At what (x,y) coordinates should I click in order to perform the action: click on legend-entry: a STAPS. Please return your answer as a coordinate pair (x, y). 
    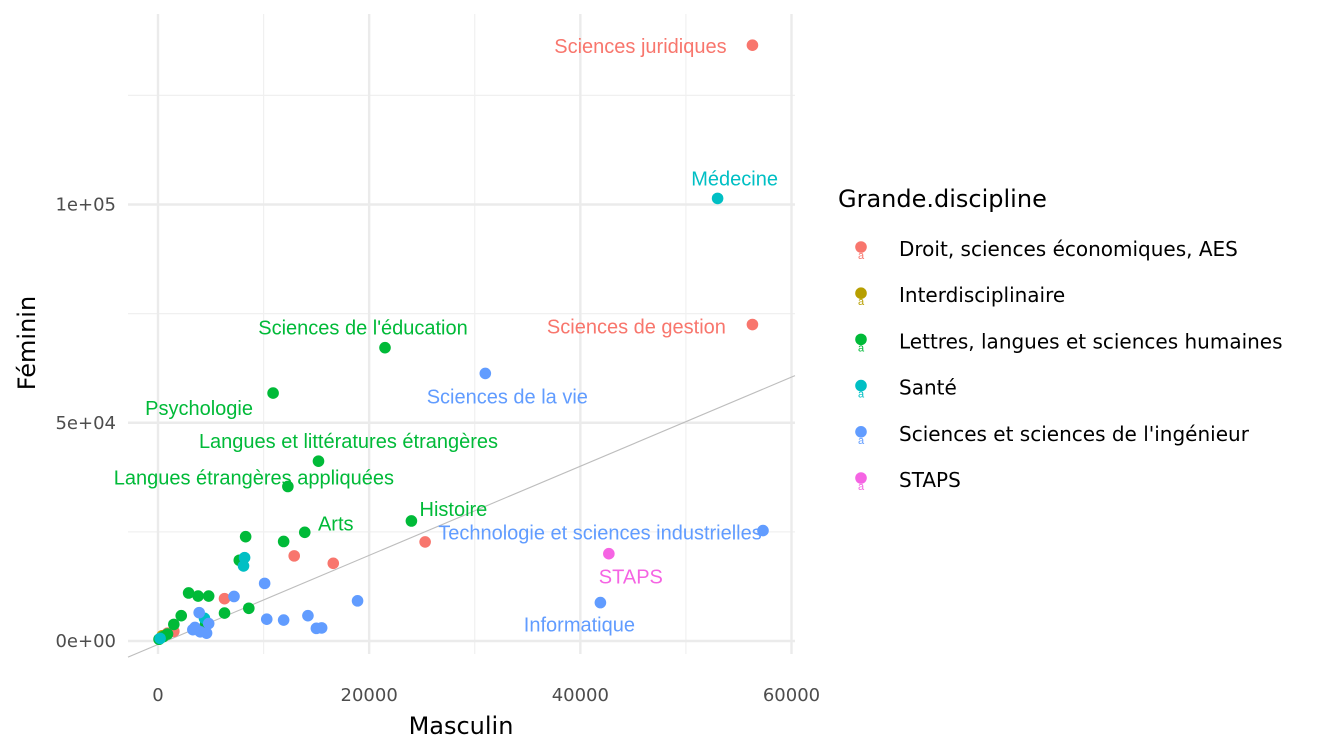
    Looking at the image, I should click on (908, 480).